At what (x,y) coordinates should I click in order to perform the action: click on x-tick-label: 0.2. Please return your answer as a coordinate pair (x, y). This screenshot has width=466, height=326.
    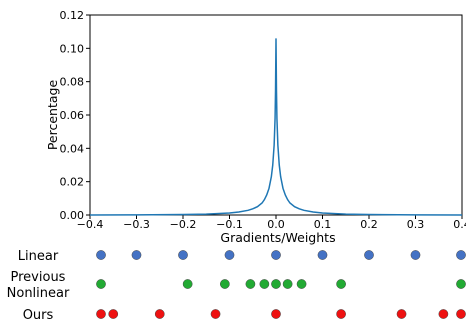
    Looking at the image, I should click on (369, 224).